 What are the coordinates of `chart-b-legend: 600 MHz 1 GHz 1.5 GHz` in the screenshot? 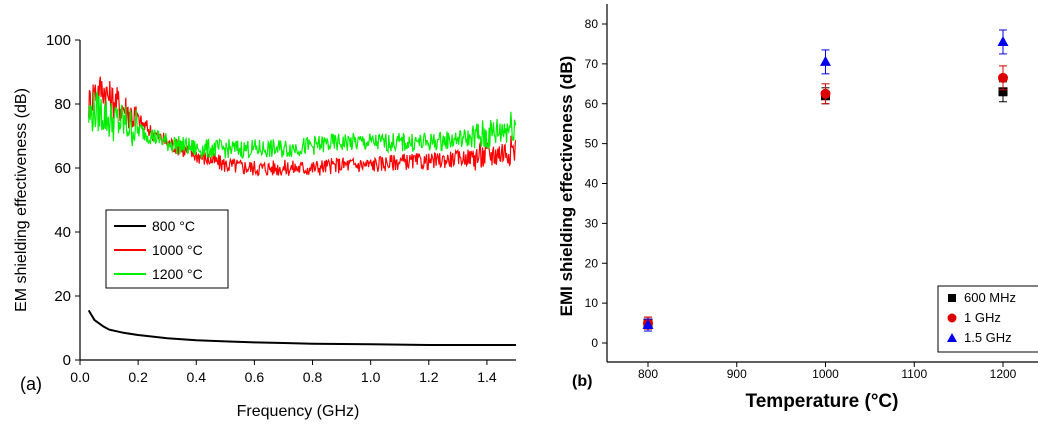 It's located at (987, 319).